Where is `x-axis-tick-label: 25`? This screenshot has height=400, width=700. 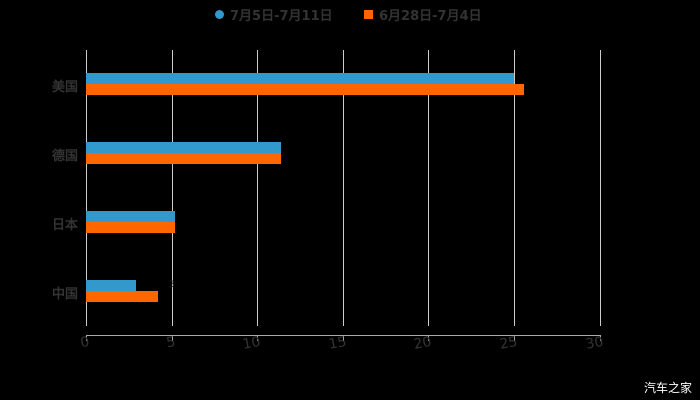
x-axis-tick-label: 25 is located at coordinates (508, 343).